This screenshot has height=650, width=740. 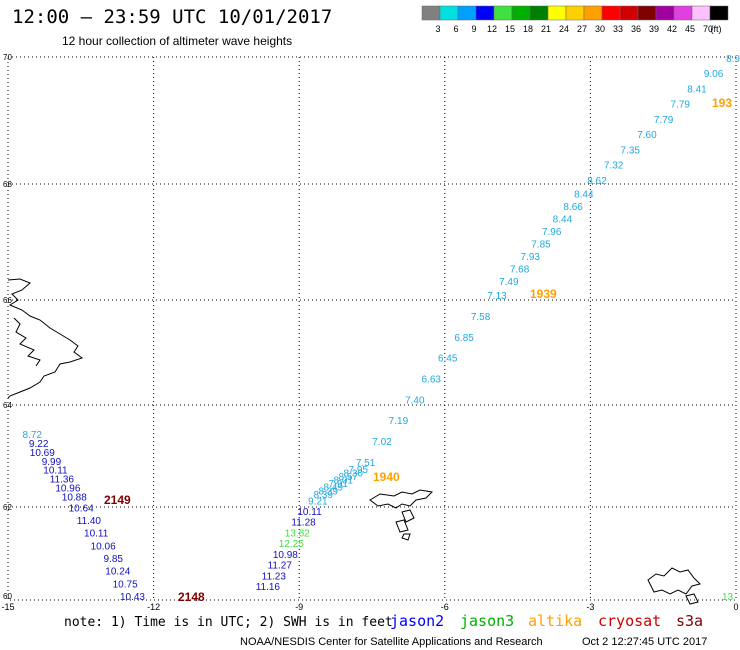 I want to click on wave-height-value: 10.69, so click(x=42, y=453).